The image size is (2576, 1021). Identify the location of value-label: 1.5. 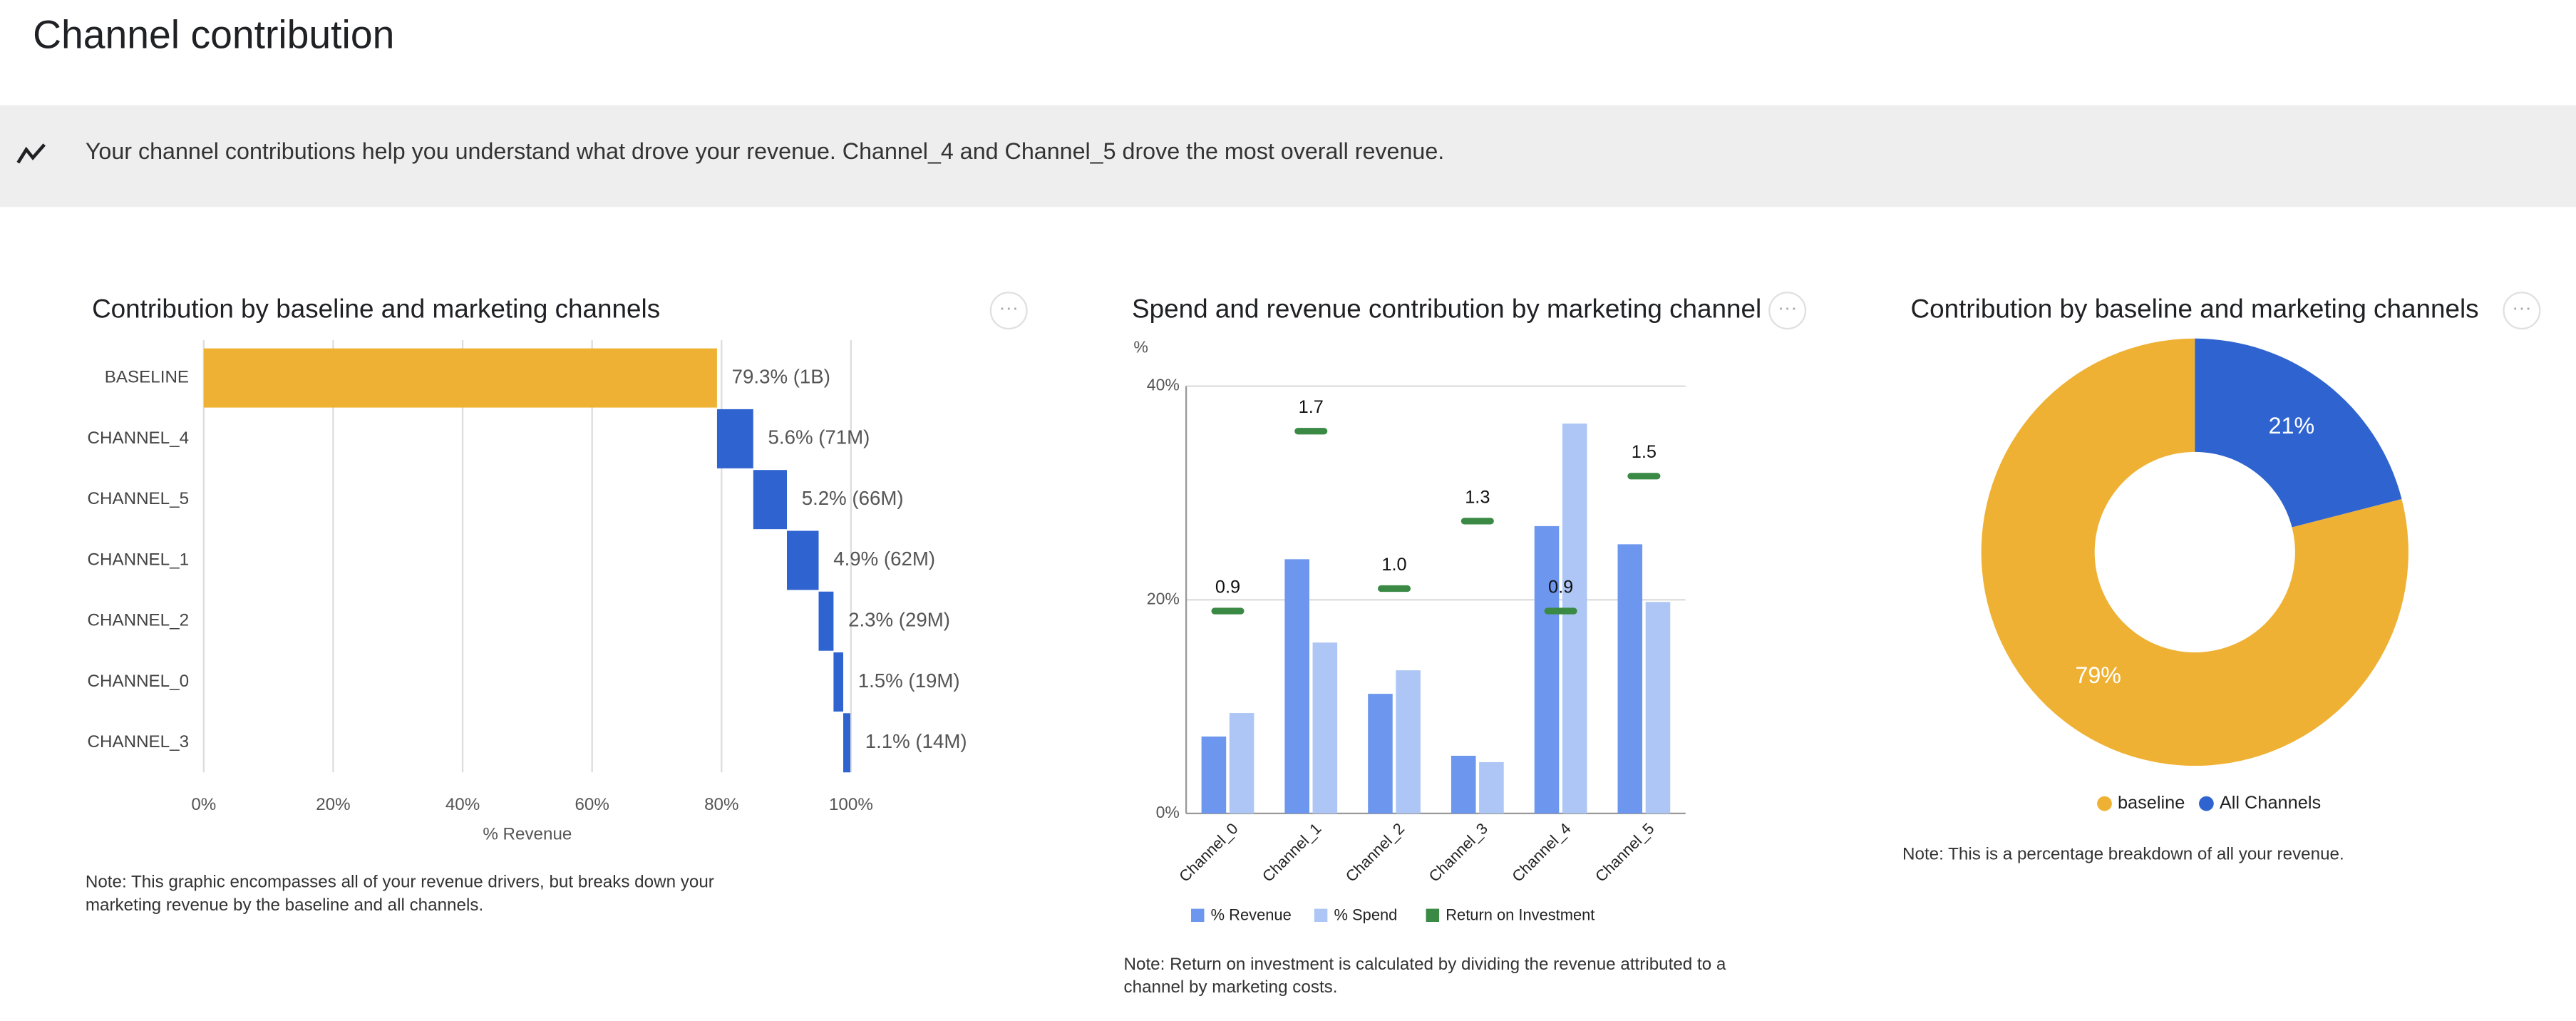
(1644, 452).